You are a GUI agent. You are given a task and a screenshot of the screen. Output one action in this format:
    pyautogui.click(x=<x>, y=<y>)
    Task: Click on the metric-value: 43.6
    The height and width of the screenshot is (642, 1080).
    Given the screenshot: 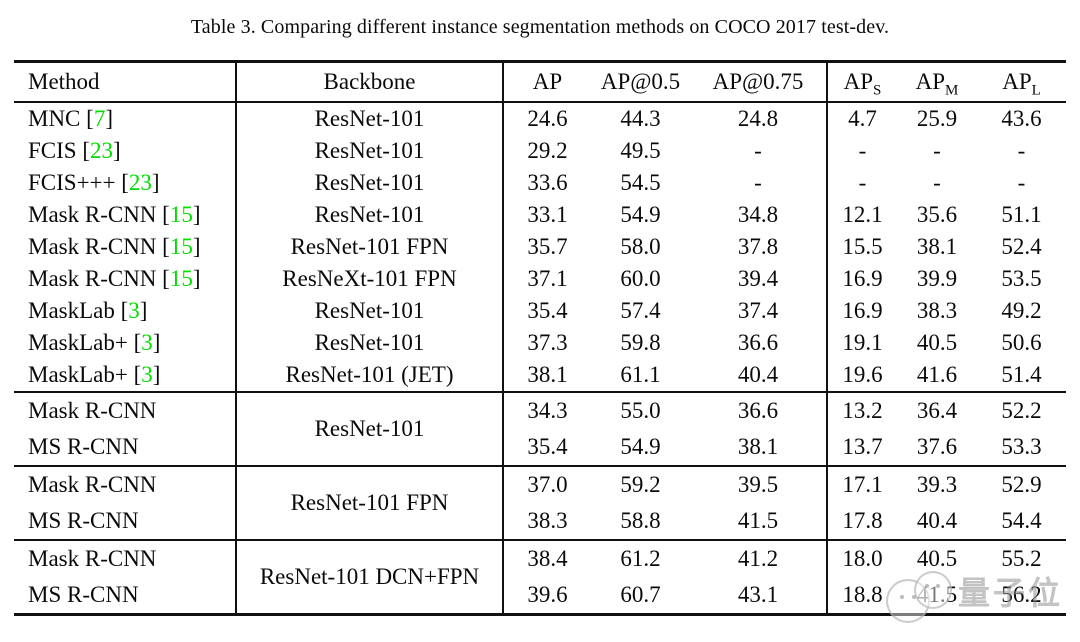 What is the action you would take?
    pyautogui.click(x=1021, y=118)
    